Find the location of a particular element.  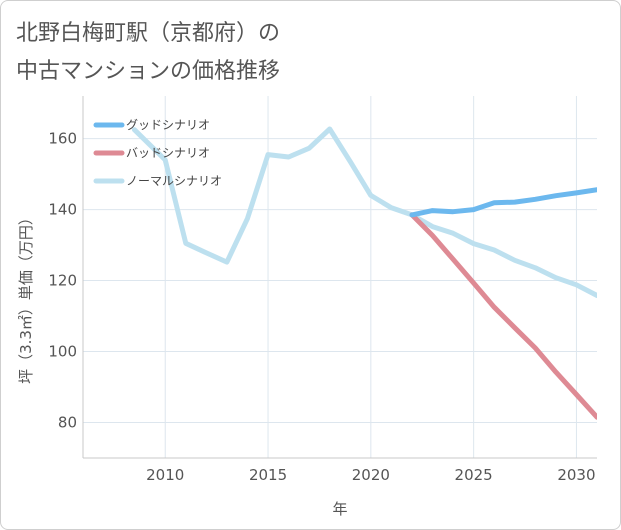

title-line-2: 中古マンションの価格推移 is located at coordinates (148, 71).